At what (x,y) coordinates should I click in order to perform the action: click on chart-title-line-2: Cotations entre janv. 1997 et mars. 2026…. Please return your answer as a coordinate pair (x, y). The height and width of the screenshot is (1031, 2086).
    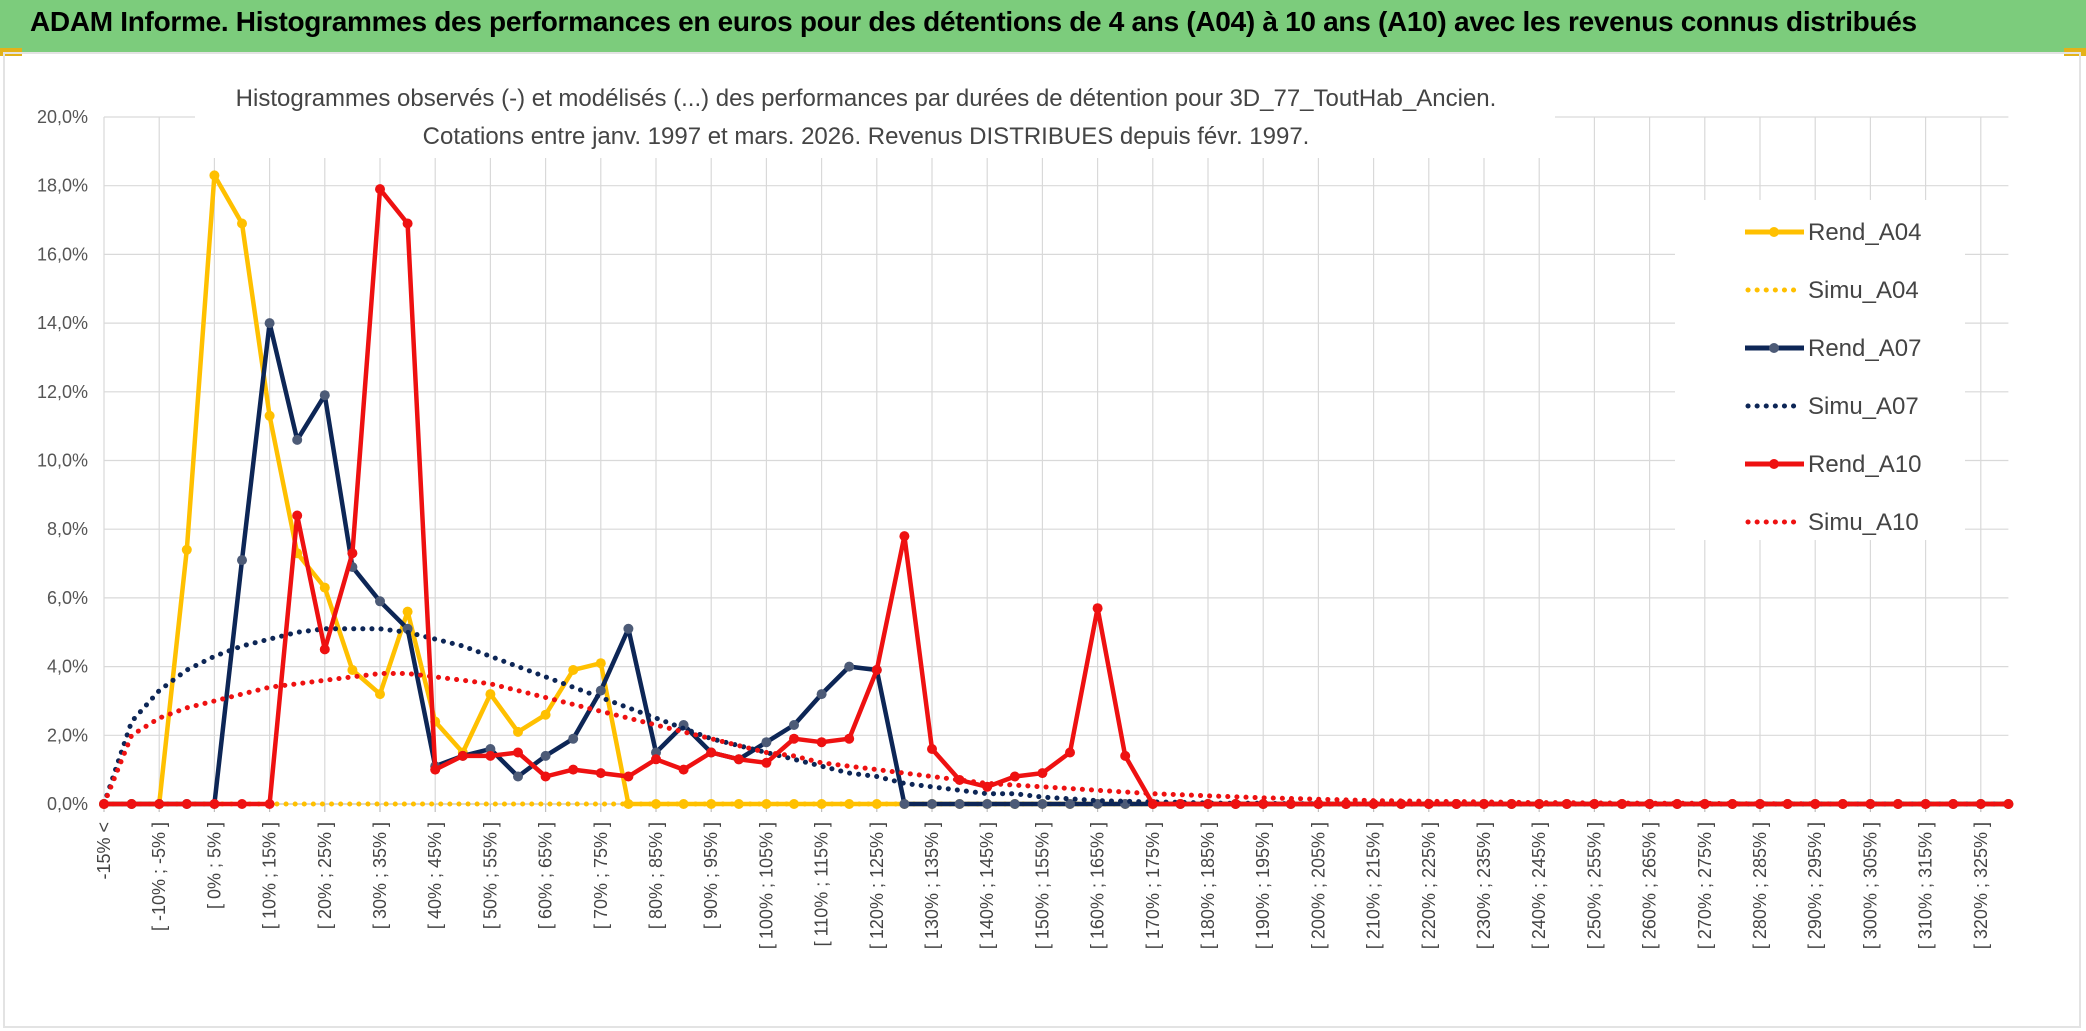
    Looking at the image, I should click on (866, 136).